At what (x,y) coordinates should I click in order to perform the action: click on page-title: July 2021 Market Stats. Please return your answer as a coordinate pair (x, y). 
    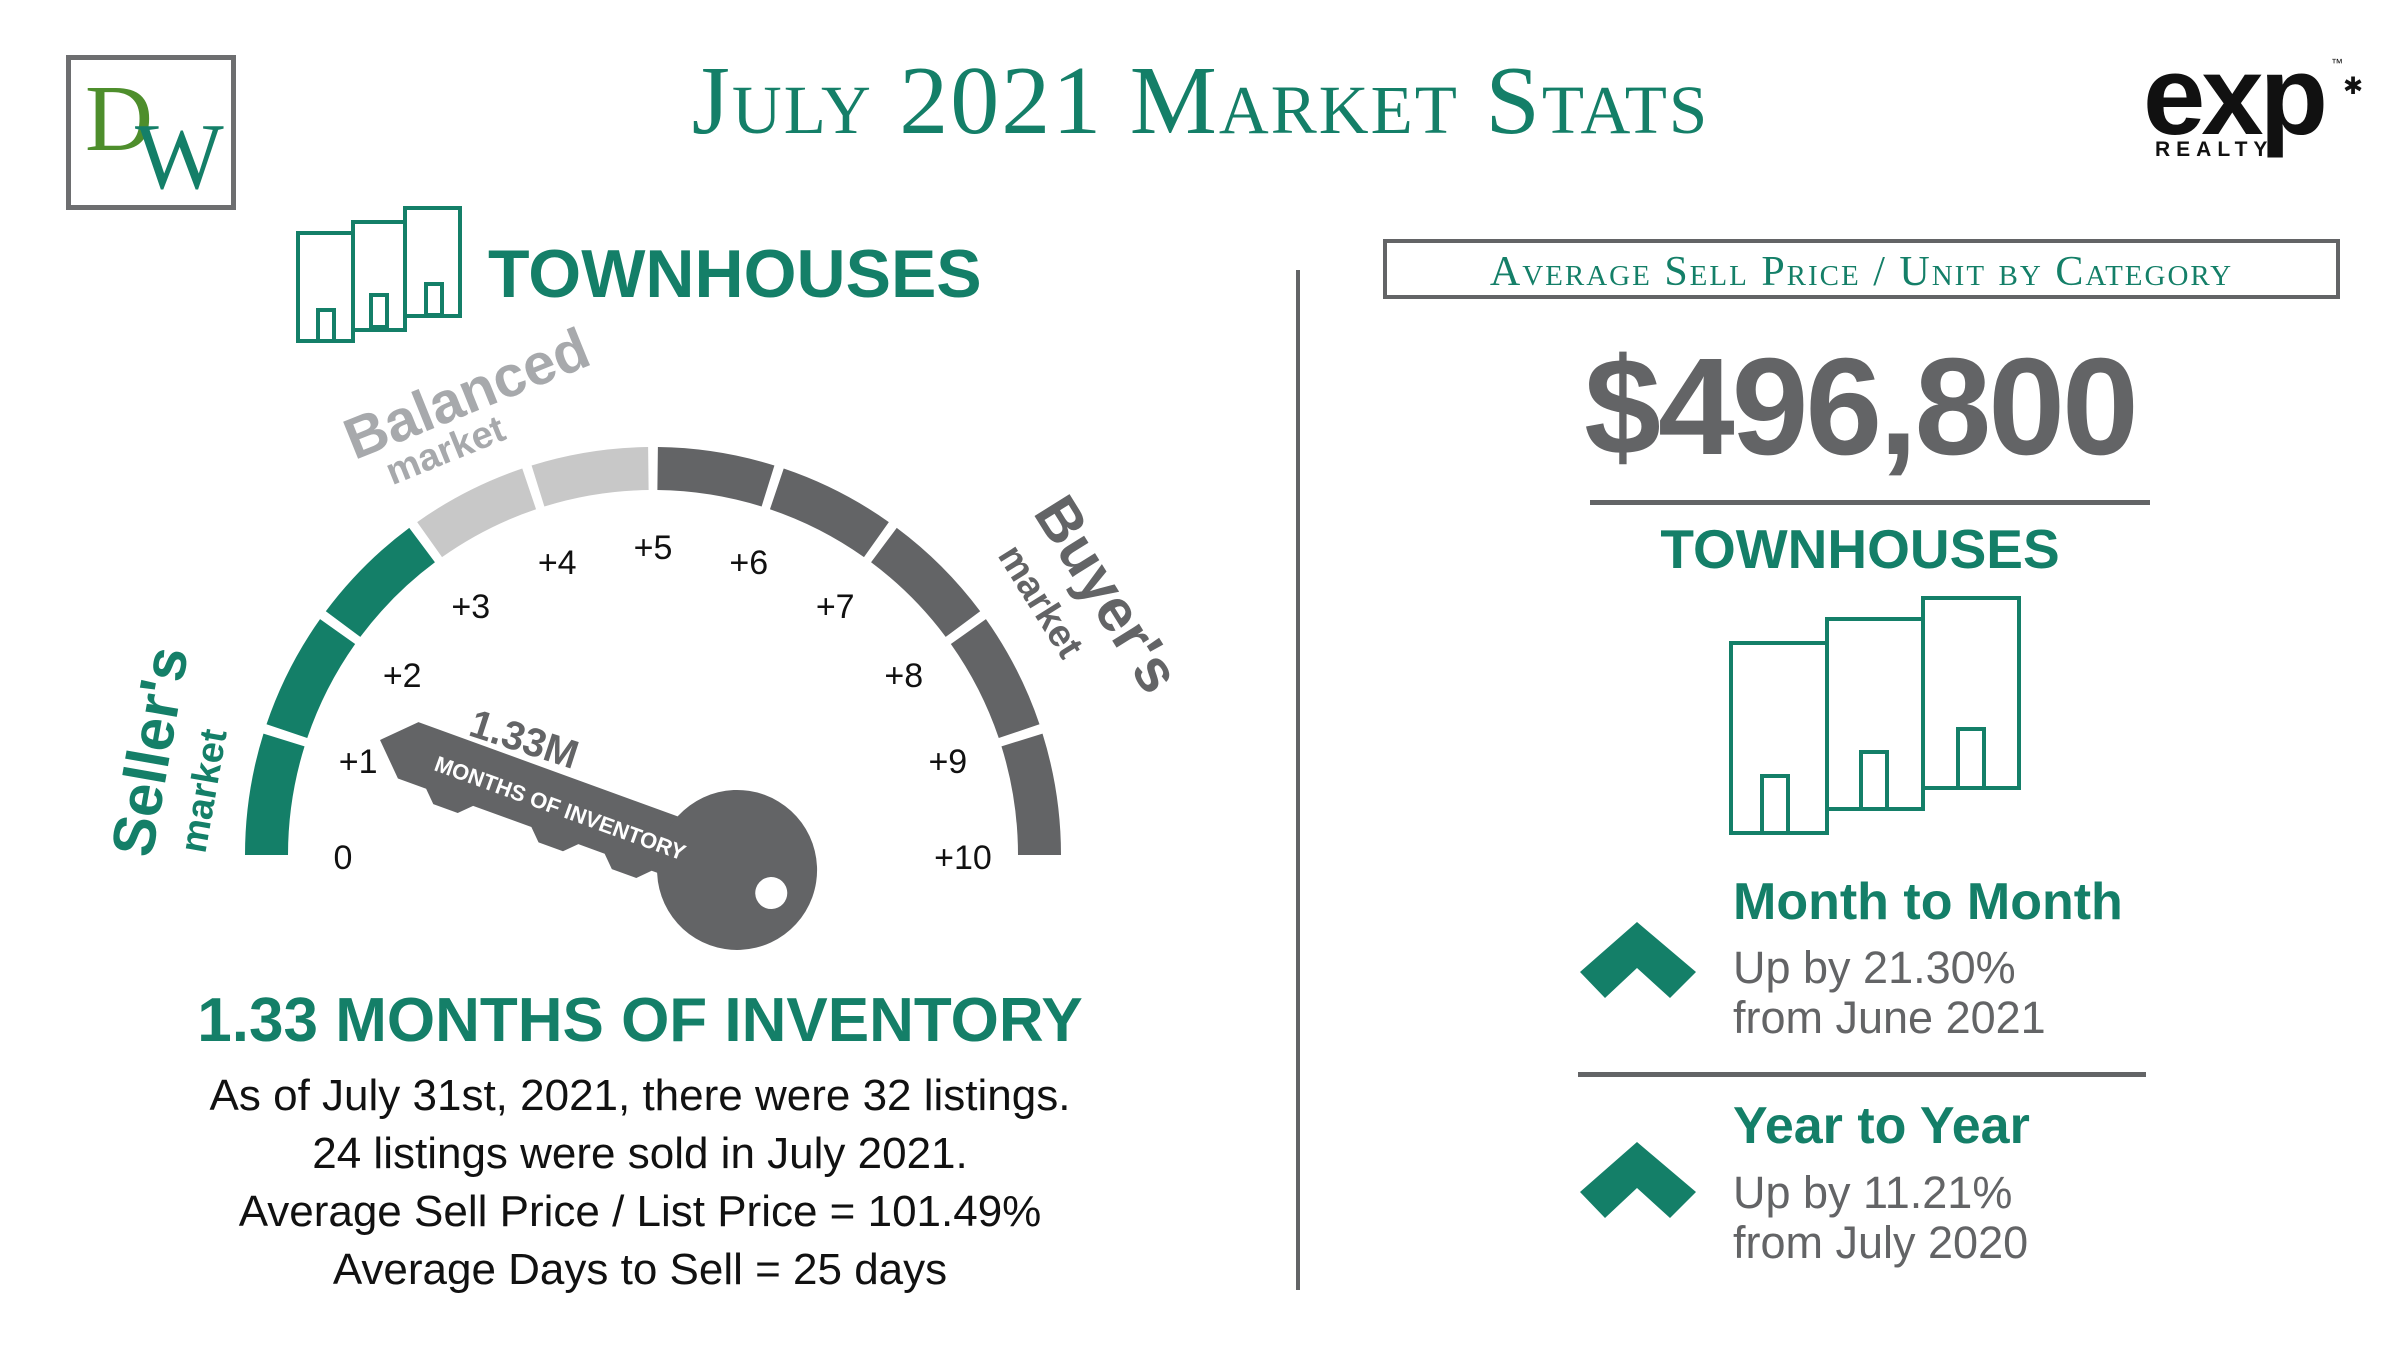
    Looking at the image, I should click on (1200, 101).